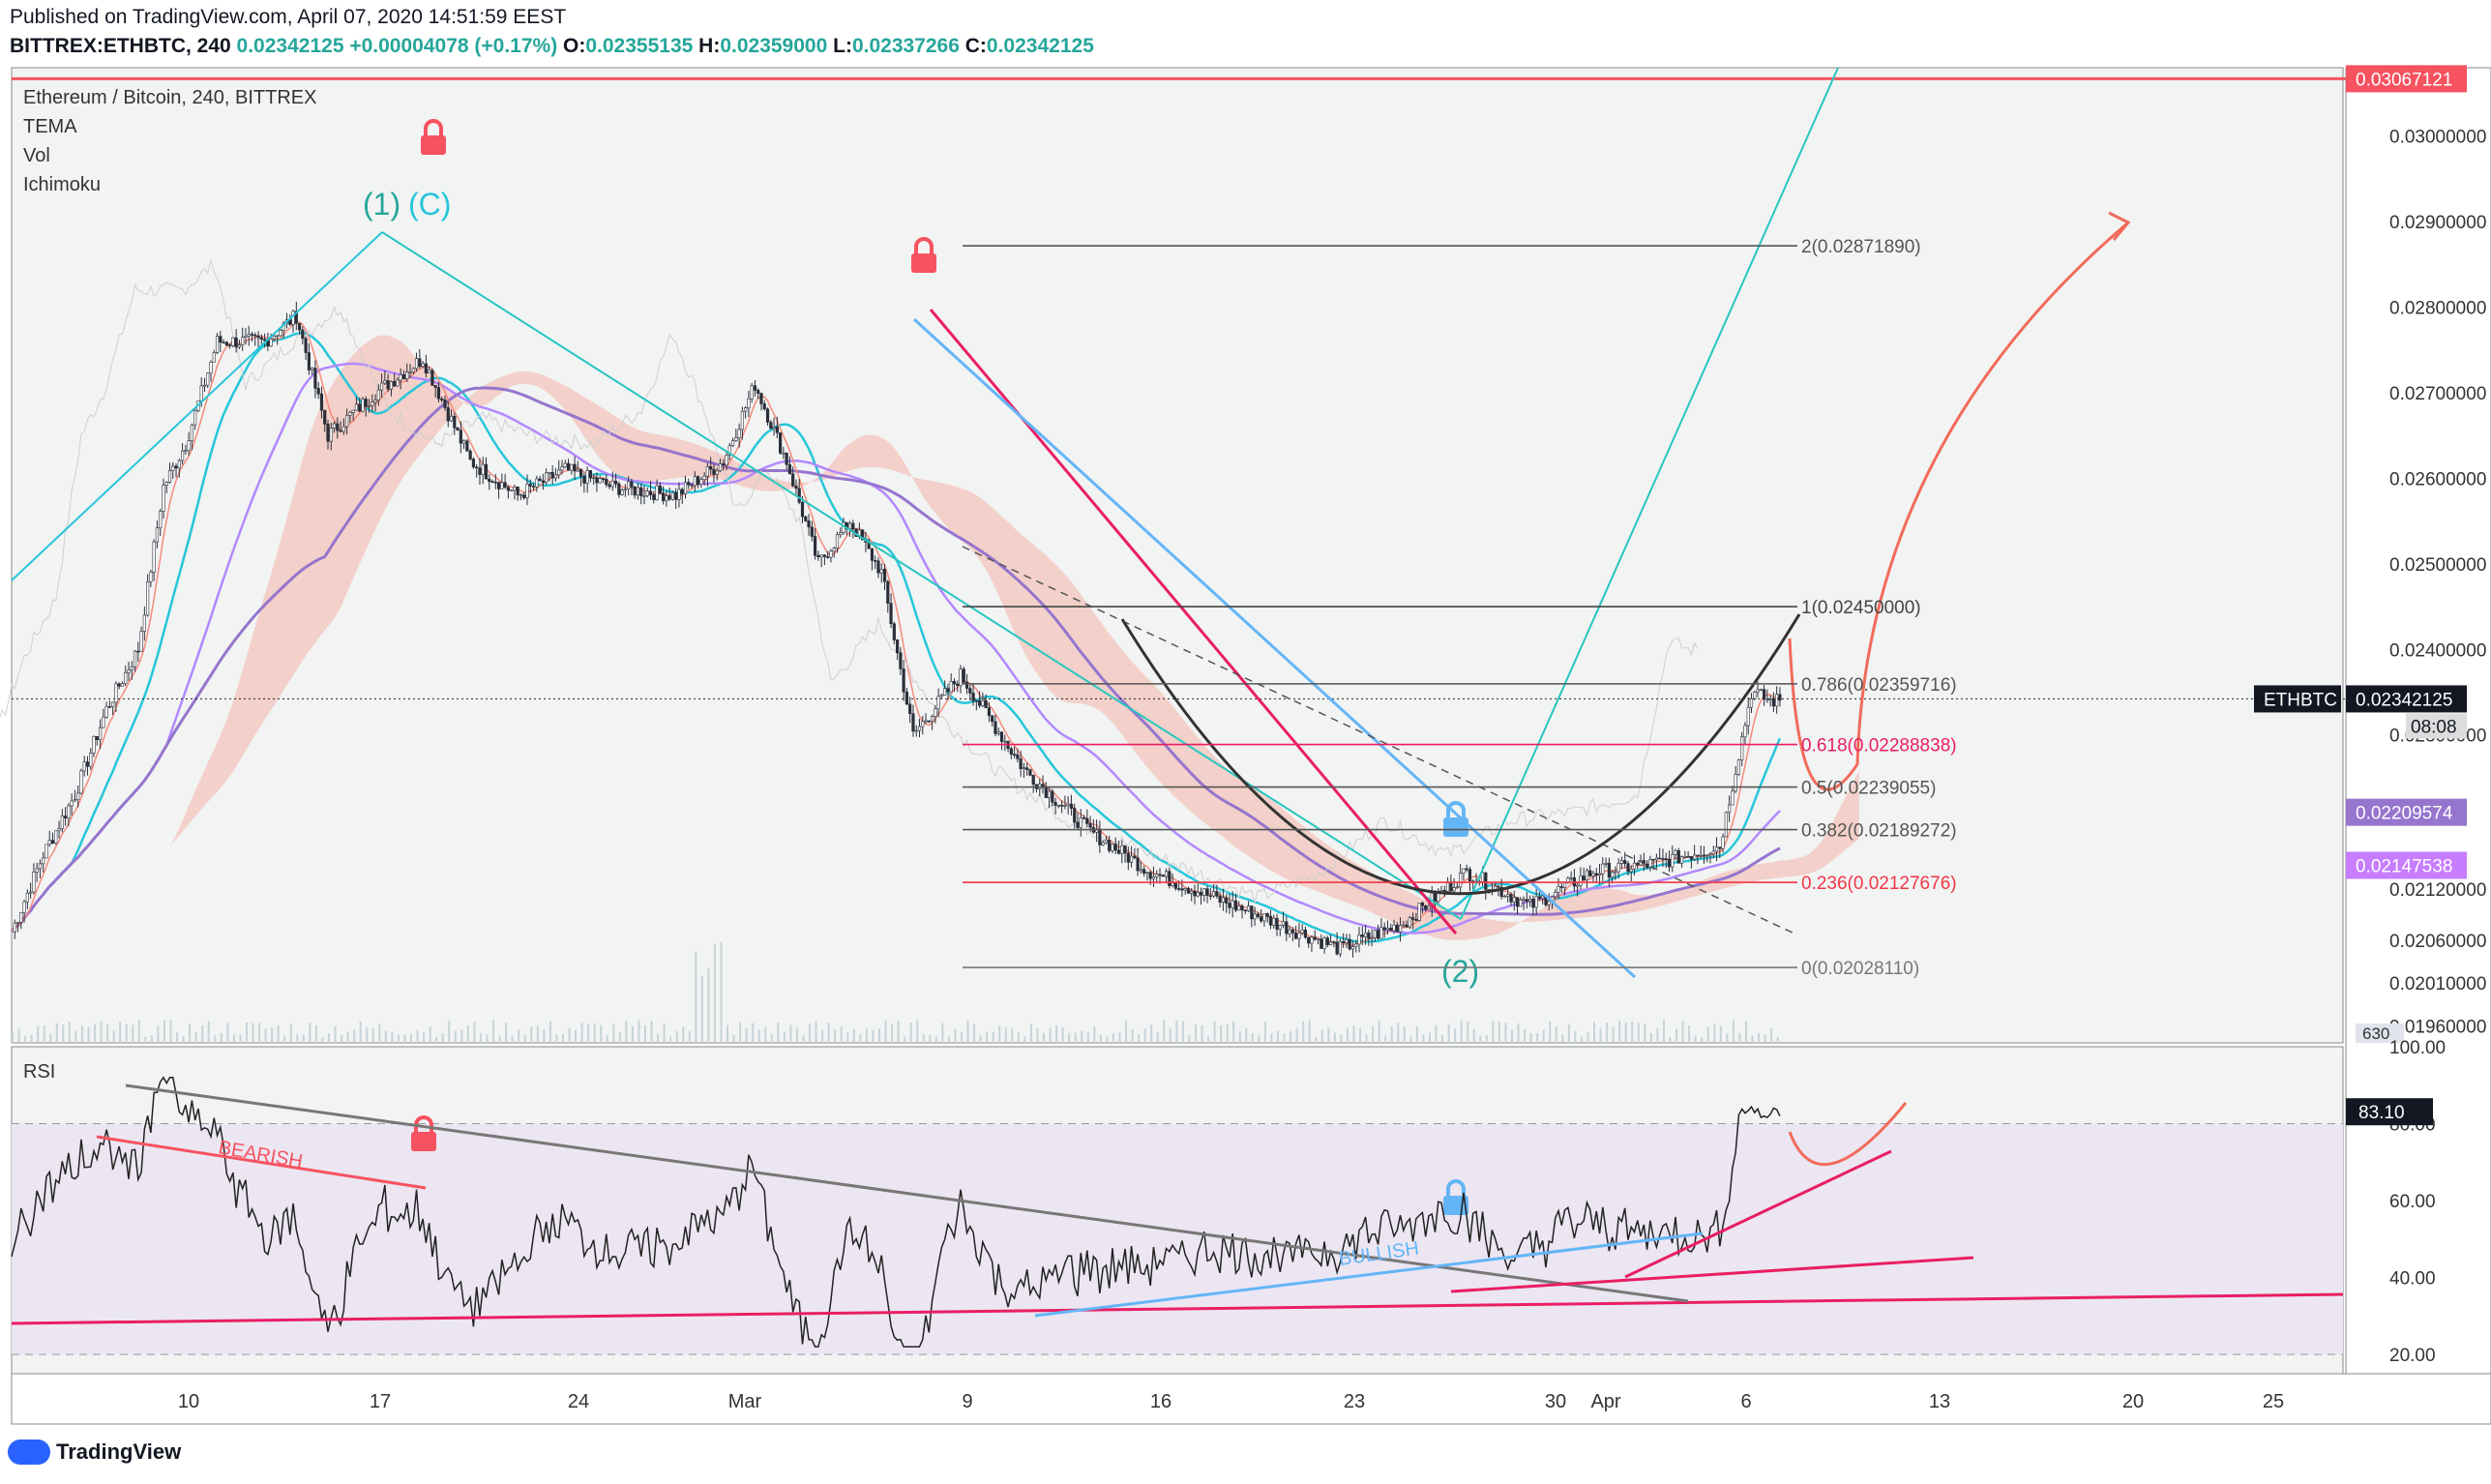 This screenshot has width=2491, height=1484. Describe the element at coordinates (1649, 493) in the screenshot. I see `projection-line` at that location.